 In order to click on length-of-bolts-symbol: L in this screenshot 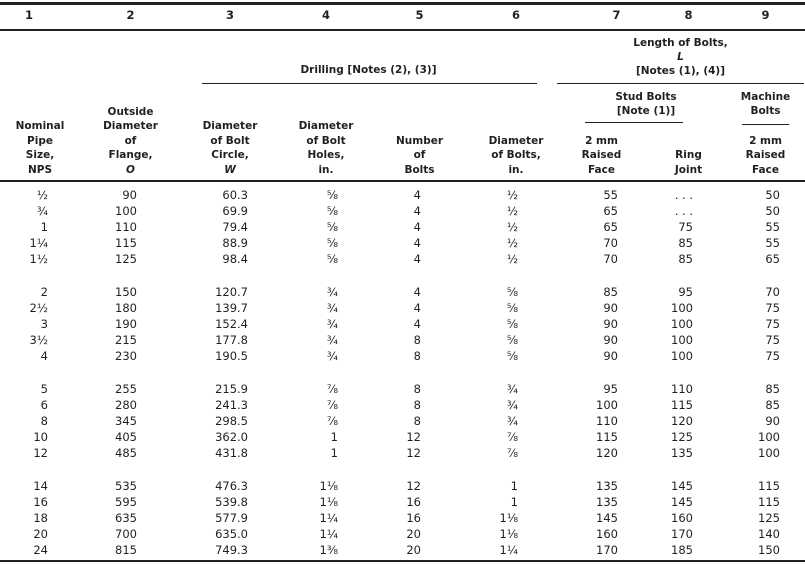, I will do `click(680, 57)`.